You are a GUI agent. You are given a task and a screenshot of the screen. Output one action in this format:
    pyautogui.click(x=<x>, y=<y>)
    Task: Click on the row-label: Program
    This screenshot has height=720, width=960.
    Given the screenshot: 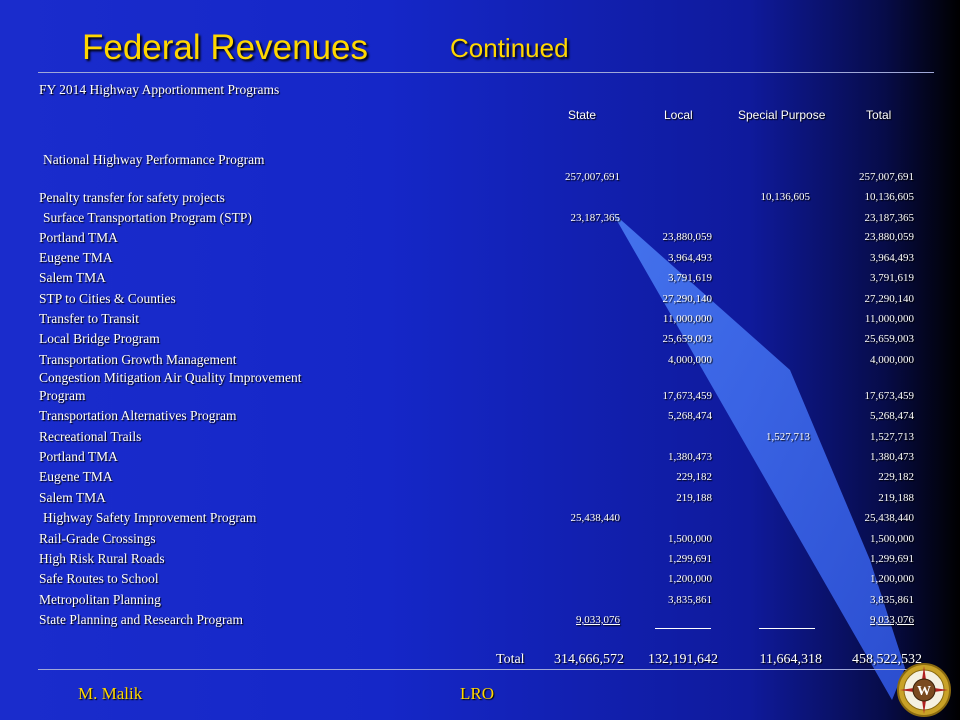 What is the action you would take?
    pyautogui.click(x=62, y=395)
    